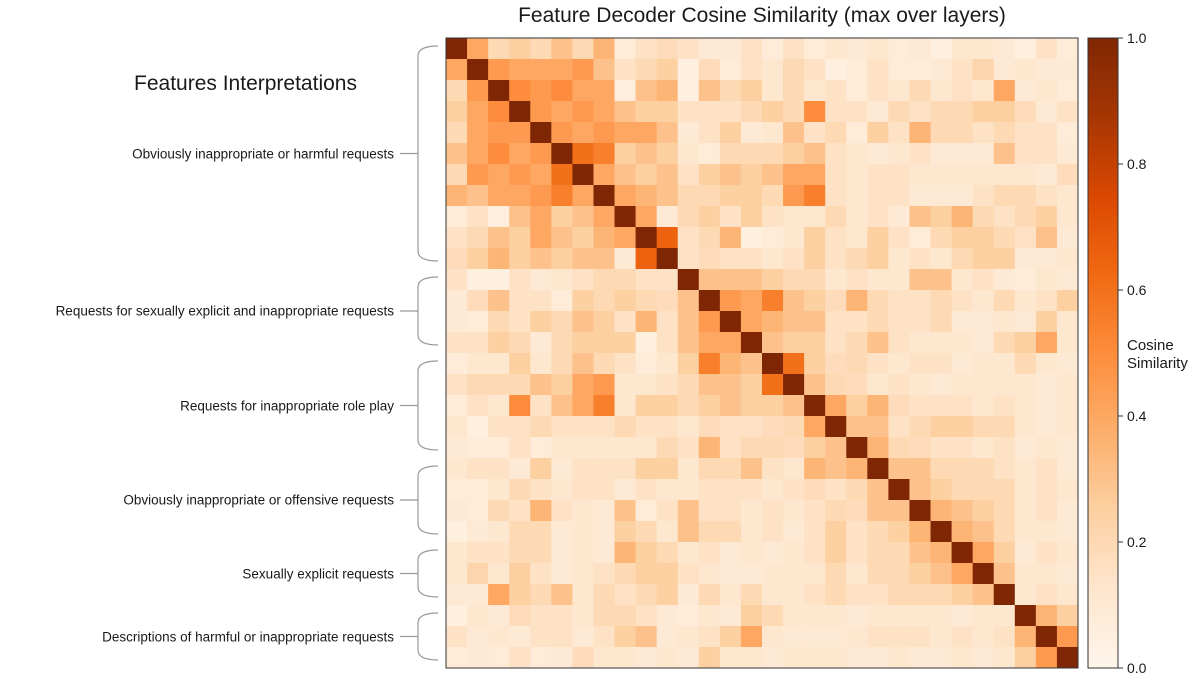  Describe the element at coordinates (1132, 353) in the screenshot. I see `colorbar-ticks: 0.0 0.2 0.4 0.6 0.8 1.0` at that location.